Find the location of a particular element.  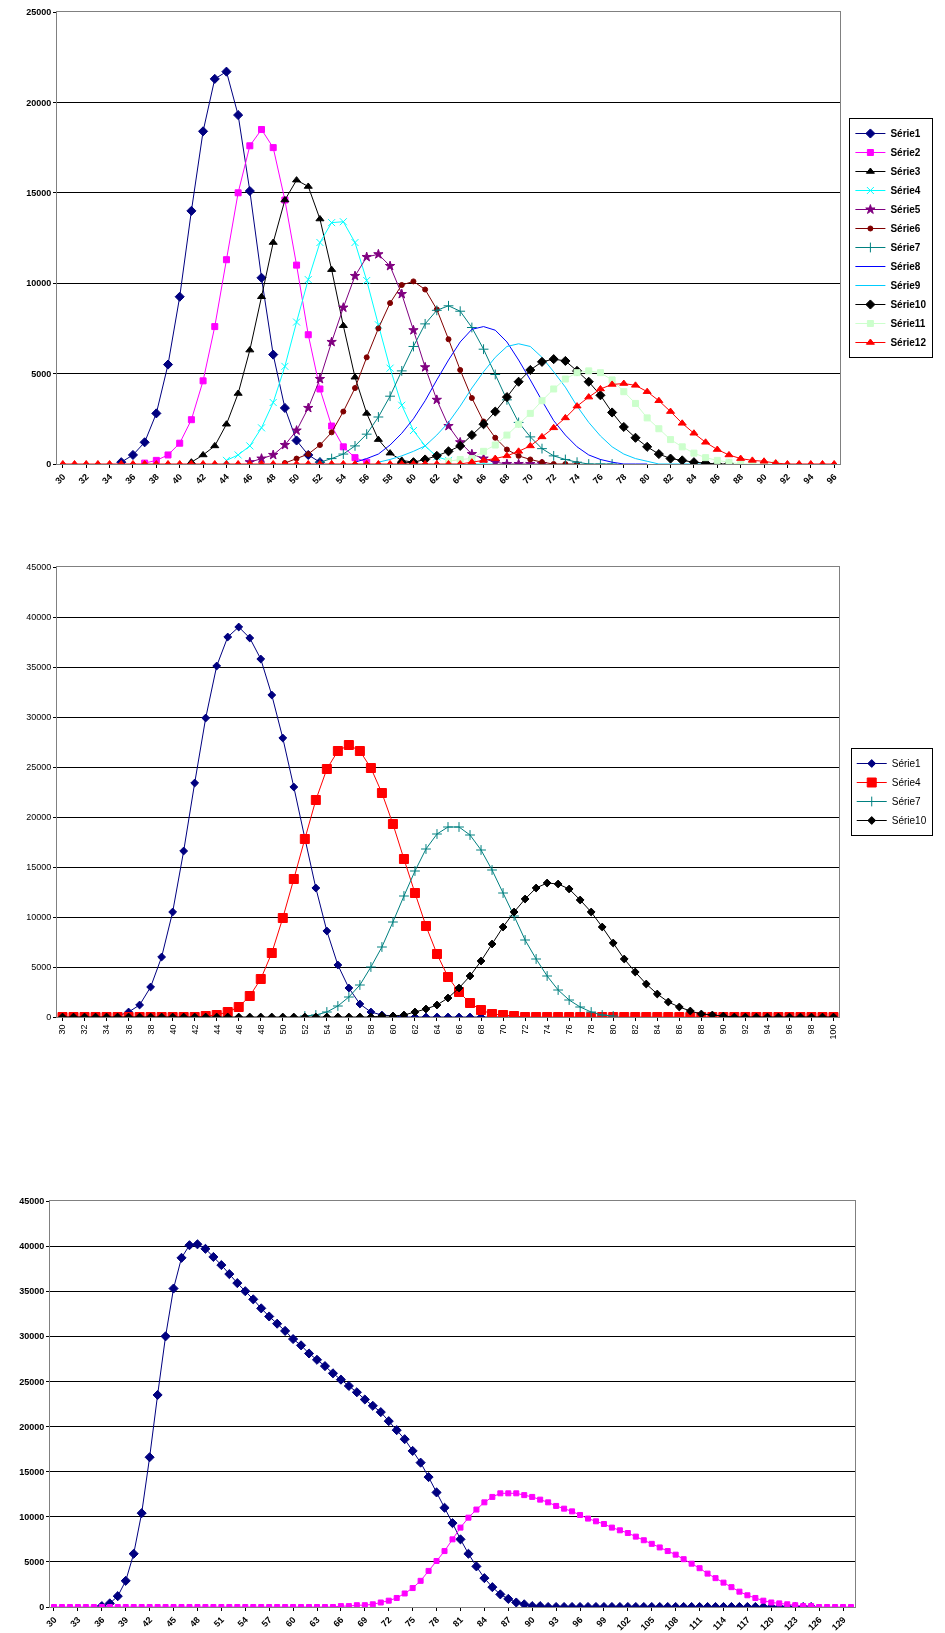

y-tick-label: 40000 is located at coordinates (39, 617).